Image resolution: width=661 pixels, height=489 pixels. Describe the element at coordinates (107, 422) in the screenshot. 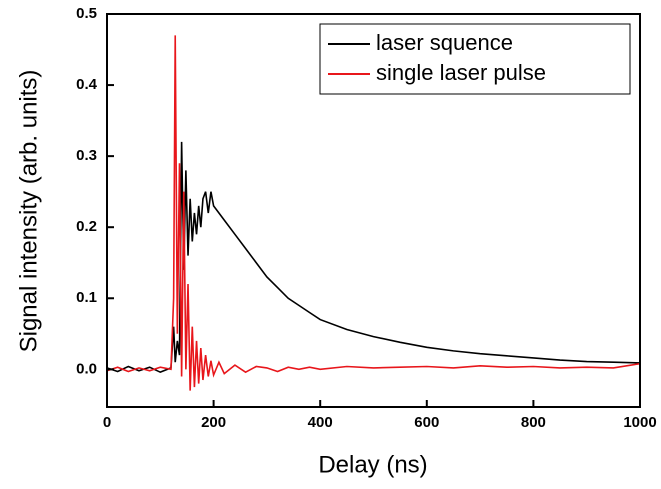

I see `x-tick-label: 0` at that location.